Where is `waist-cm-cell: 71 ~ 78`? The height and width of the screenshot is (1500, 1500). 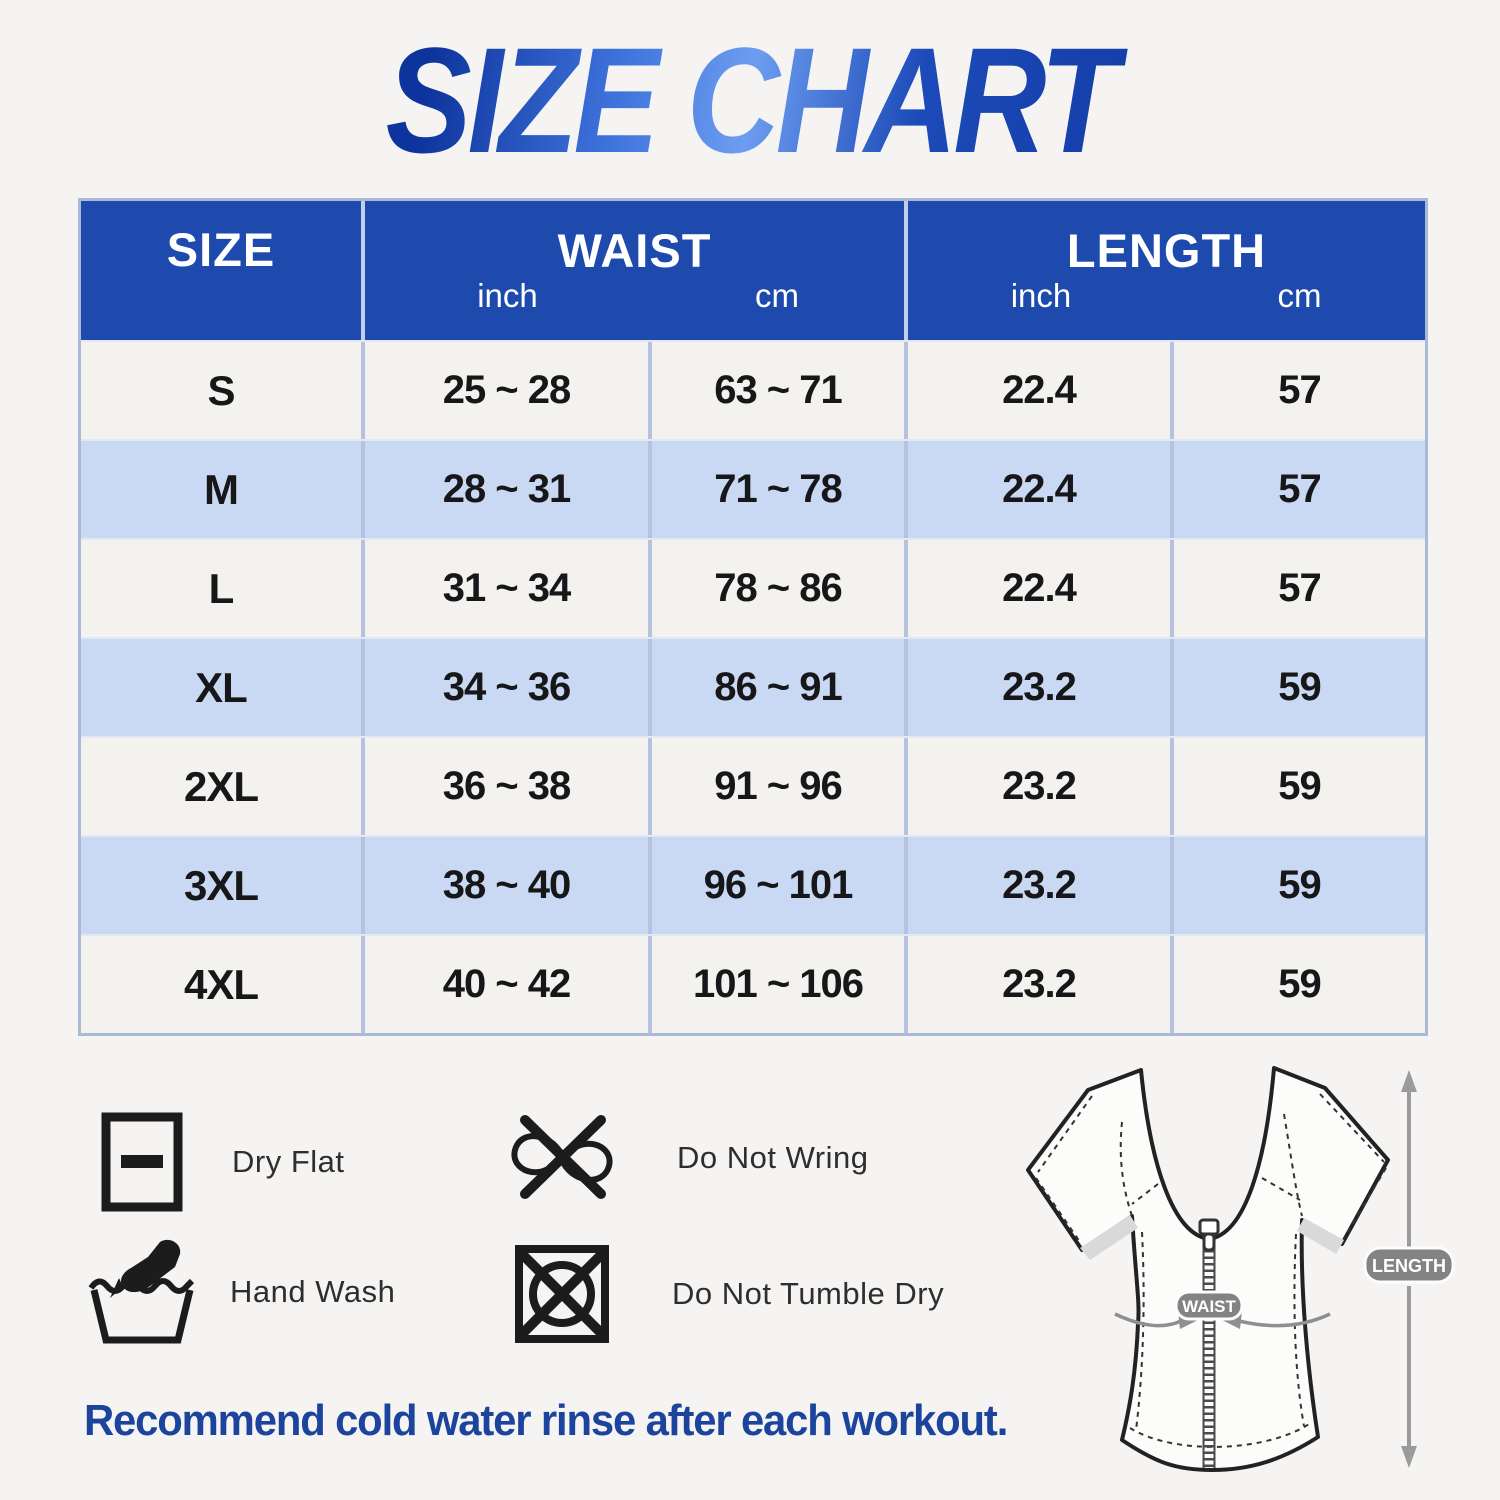
waist-cm-cell: 71 ~ 78 is located at coordinates (780, 489).